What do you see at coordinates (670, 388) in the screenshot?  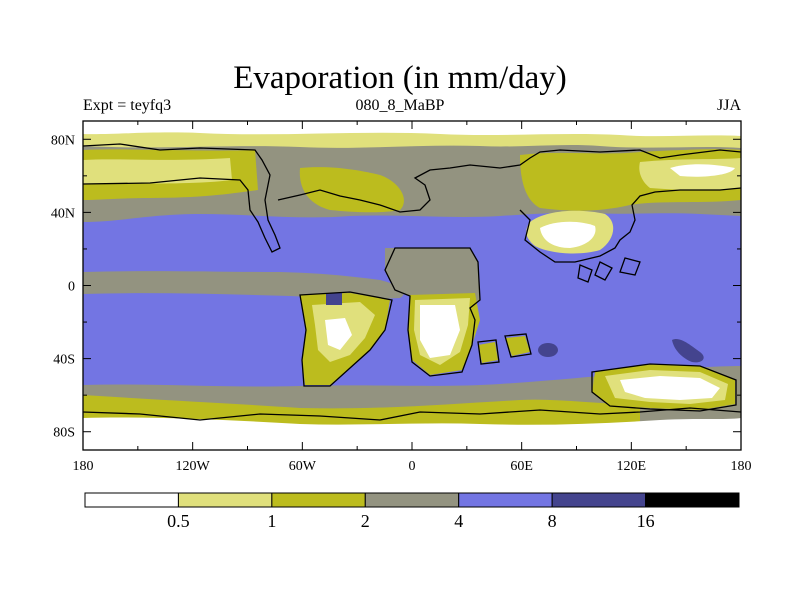 I see `australia-white` at bounding box center [670, 388].